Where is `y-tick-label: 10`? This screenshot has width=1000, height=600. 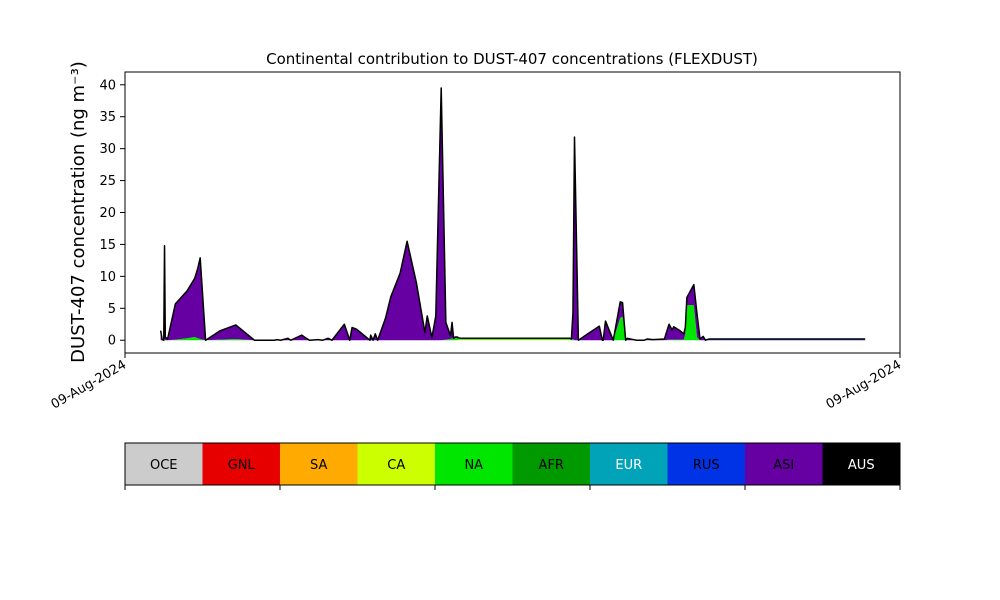 y-tick-label: 10 is located at coordinates (107, 277).